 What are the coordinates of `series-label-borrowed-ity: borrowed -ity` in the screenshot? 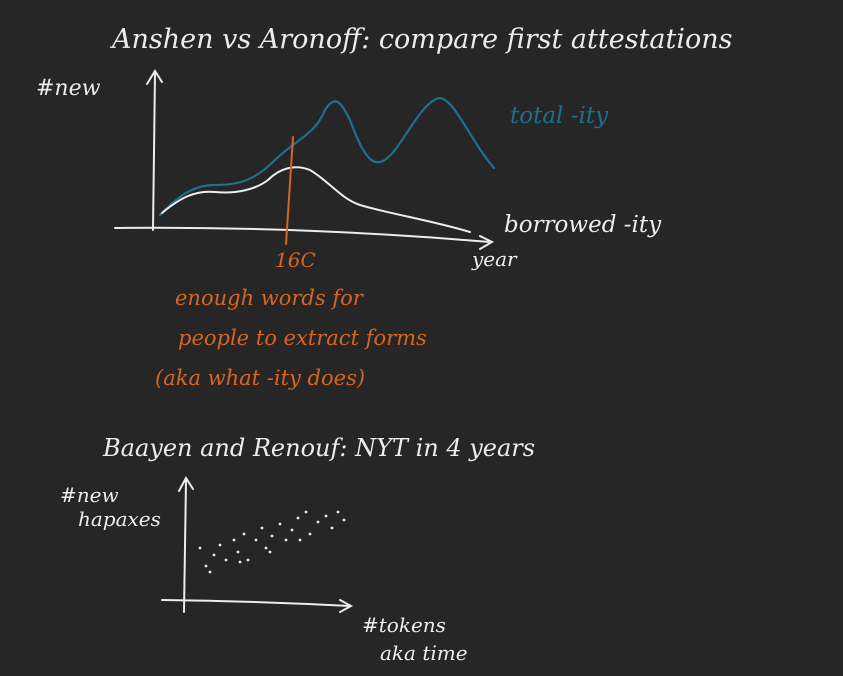 It's located at (583, 225).